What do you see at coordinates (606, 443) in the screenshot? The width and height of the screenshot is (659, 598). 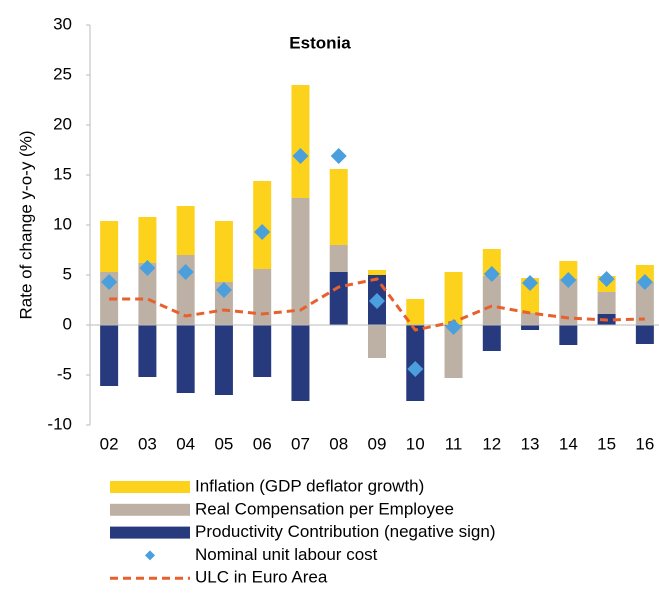 I see `x-tick-label: 15` at bounding box center [606, 443].